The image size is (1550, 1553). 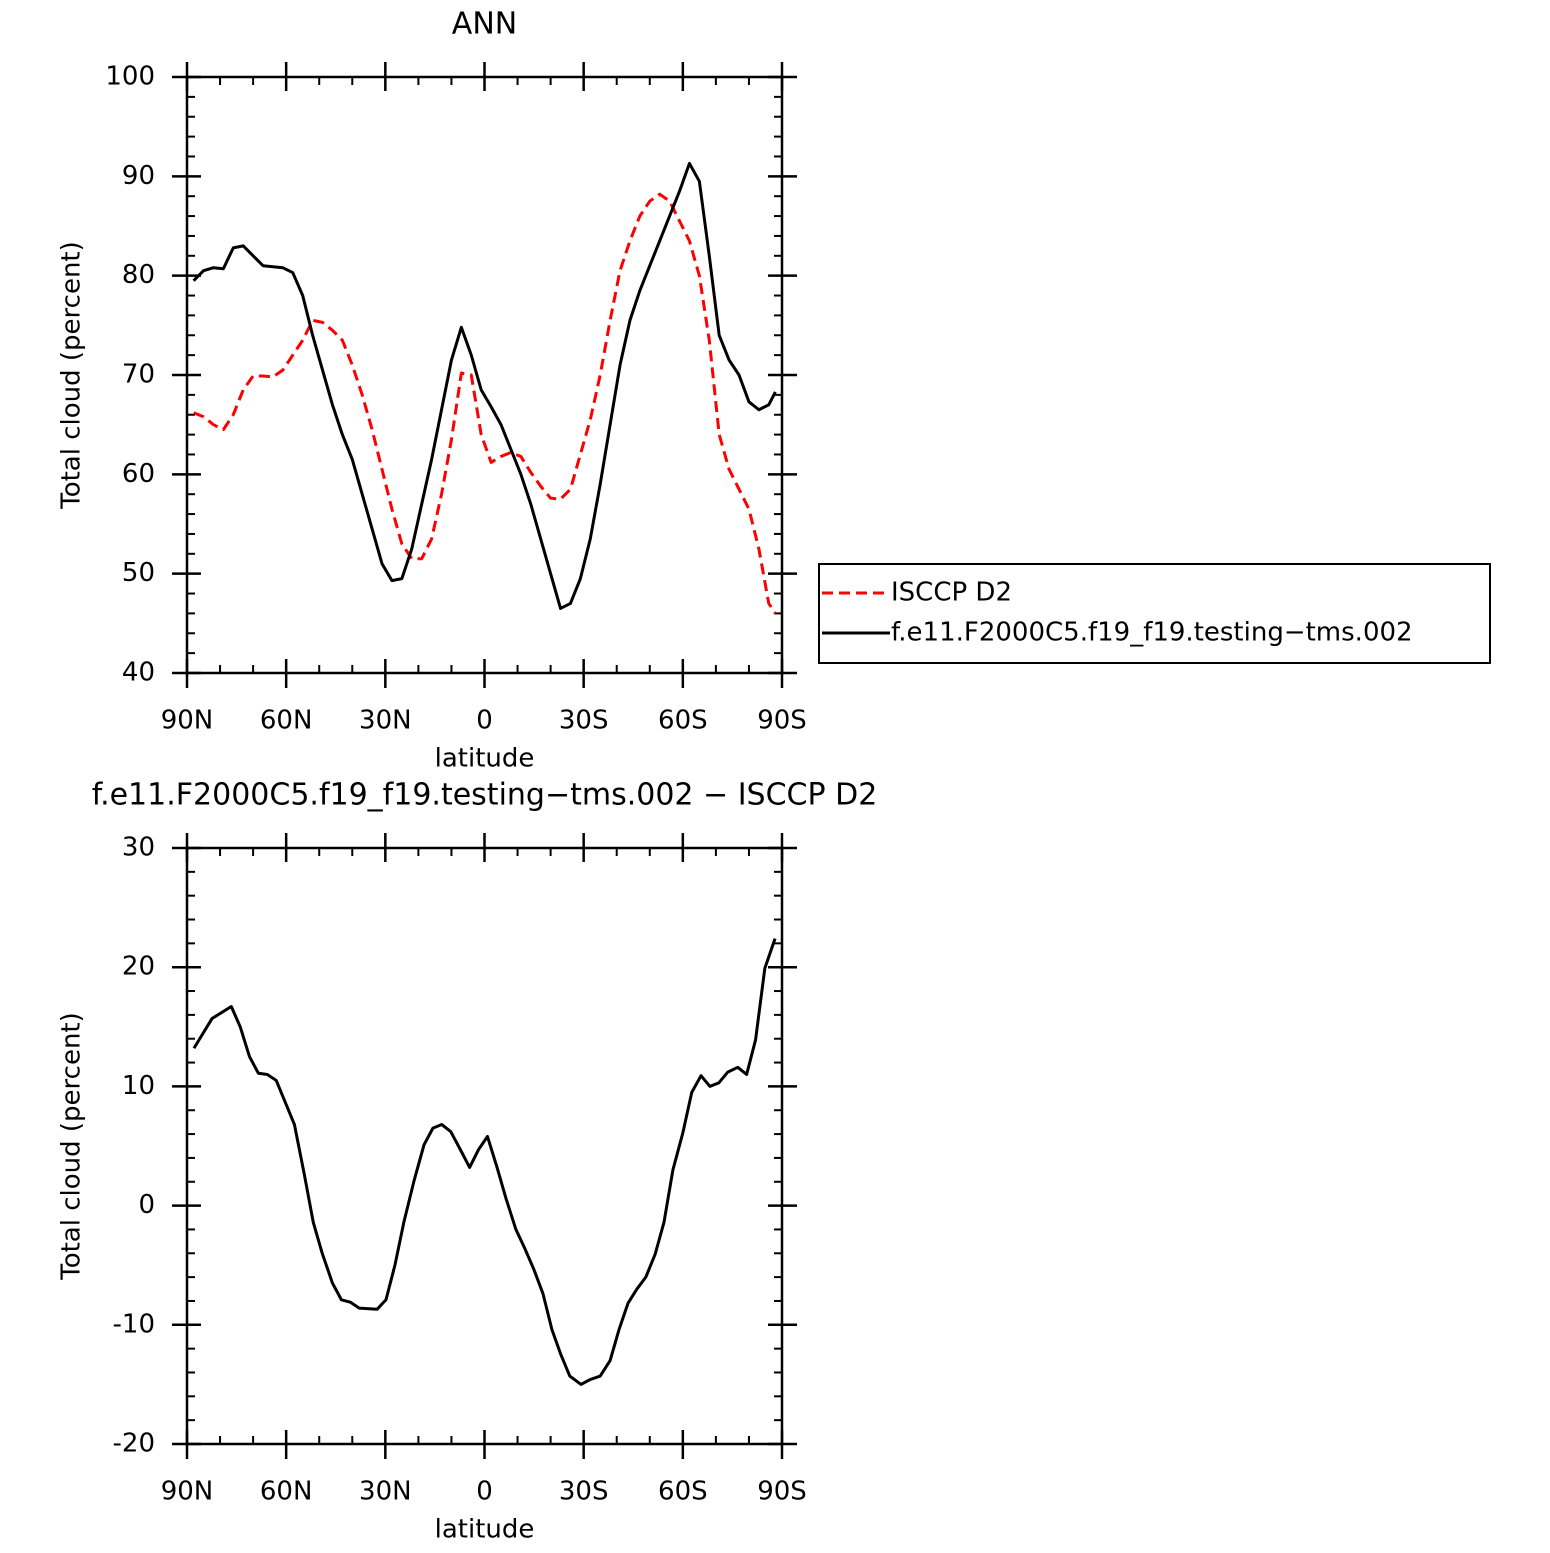 What do you see at coordinates (134, 1444) in the screenshot?
I see `y-tick-label: -20` at bounding box center [134, 1444].